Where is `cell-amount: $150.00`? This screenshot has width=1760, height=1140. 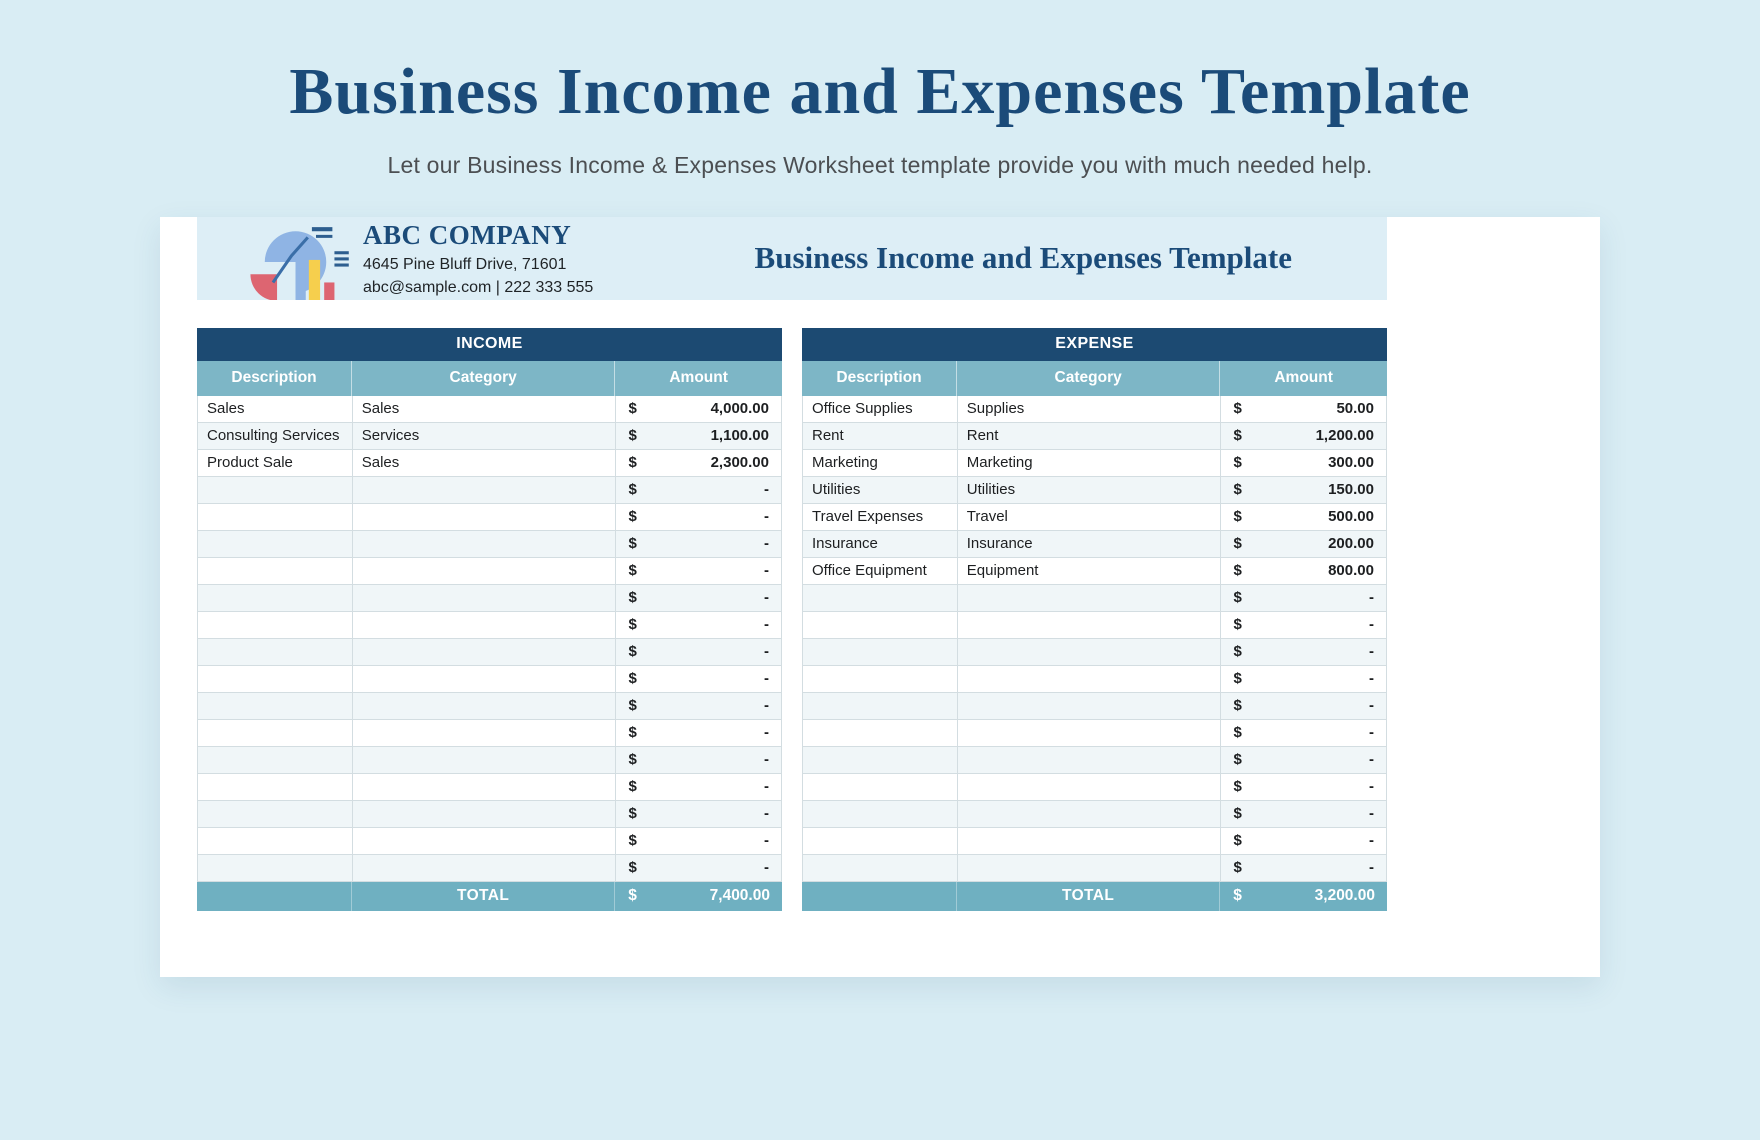
cell-amount: $150.00 is located at coordinates (1304, 489).